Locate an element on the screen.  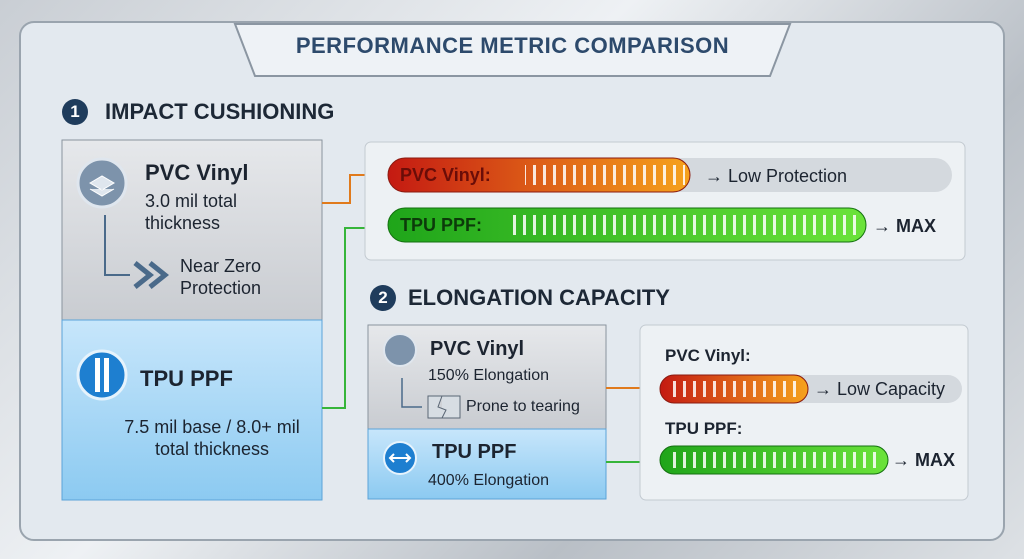
material-detail: 400% Elongation is located at coordinates (488, 480).